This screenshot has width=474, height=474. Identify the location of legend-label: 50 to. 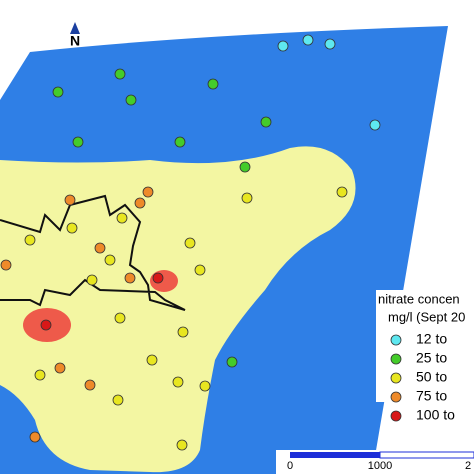
(431, 377).